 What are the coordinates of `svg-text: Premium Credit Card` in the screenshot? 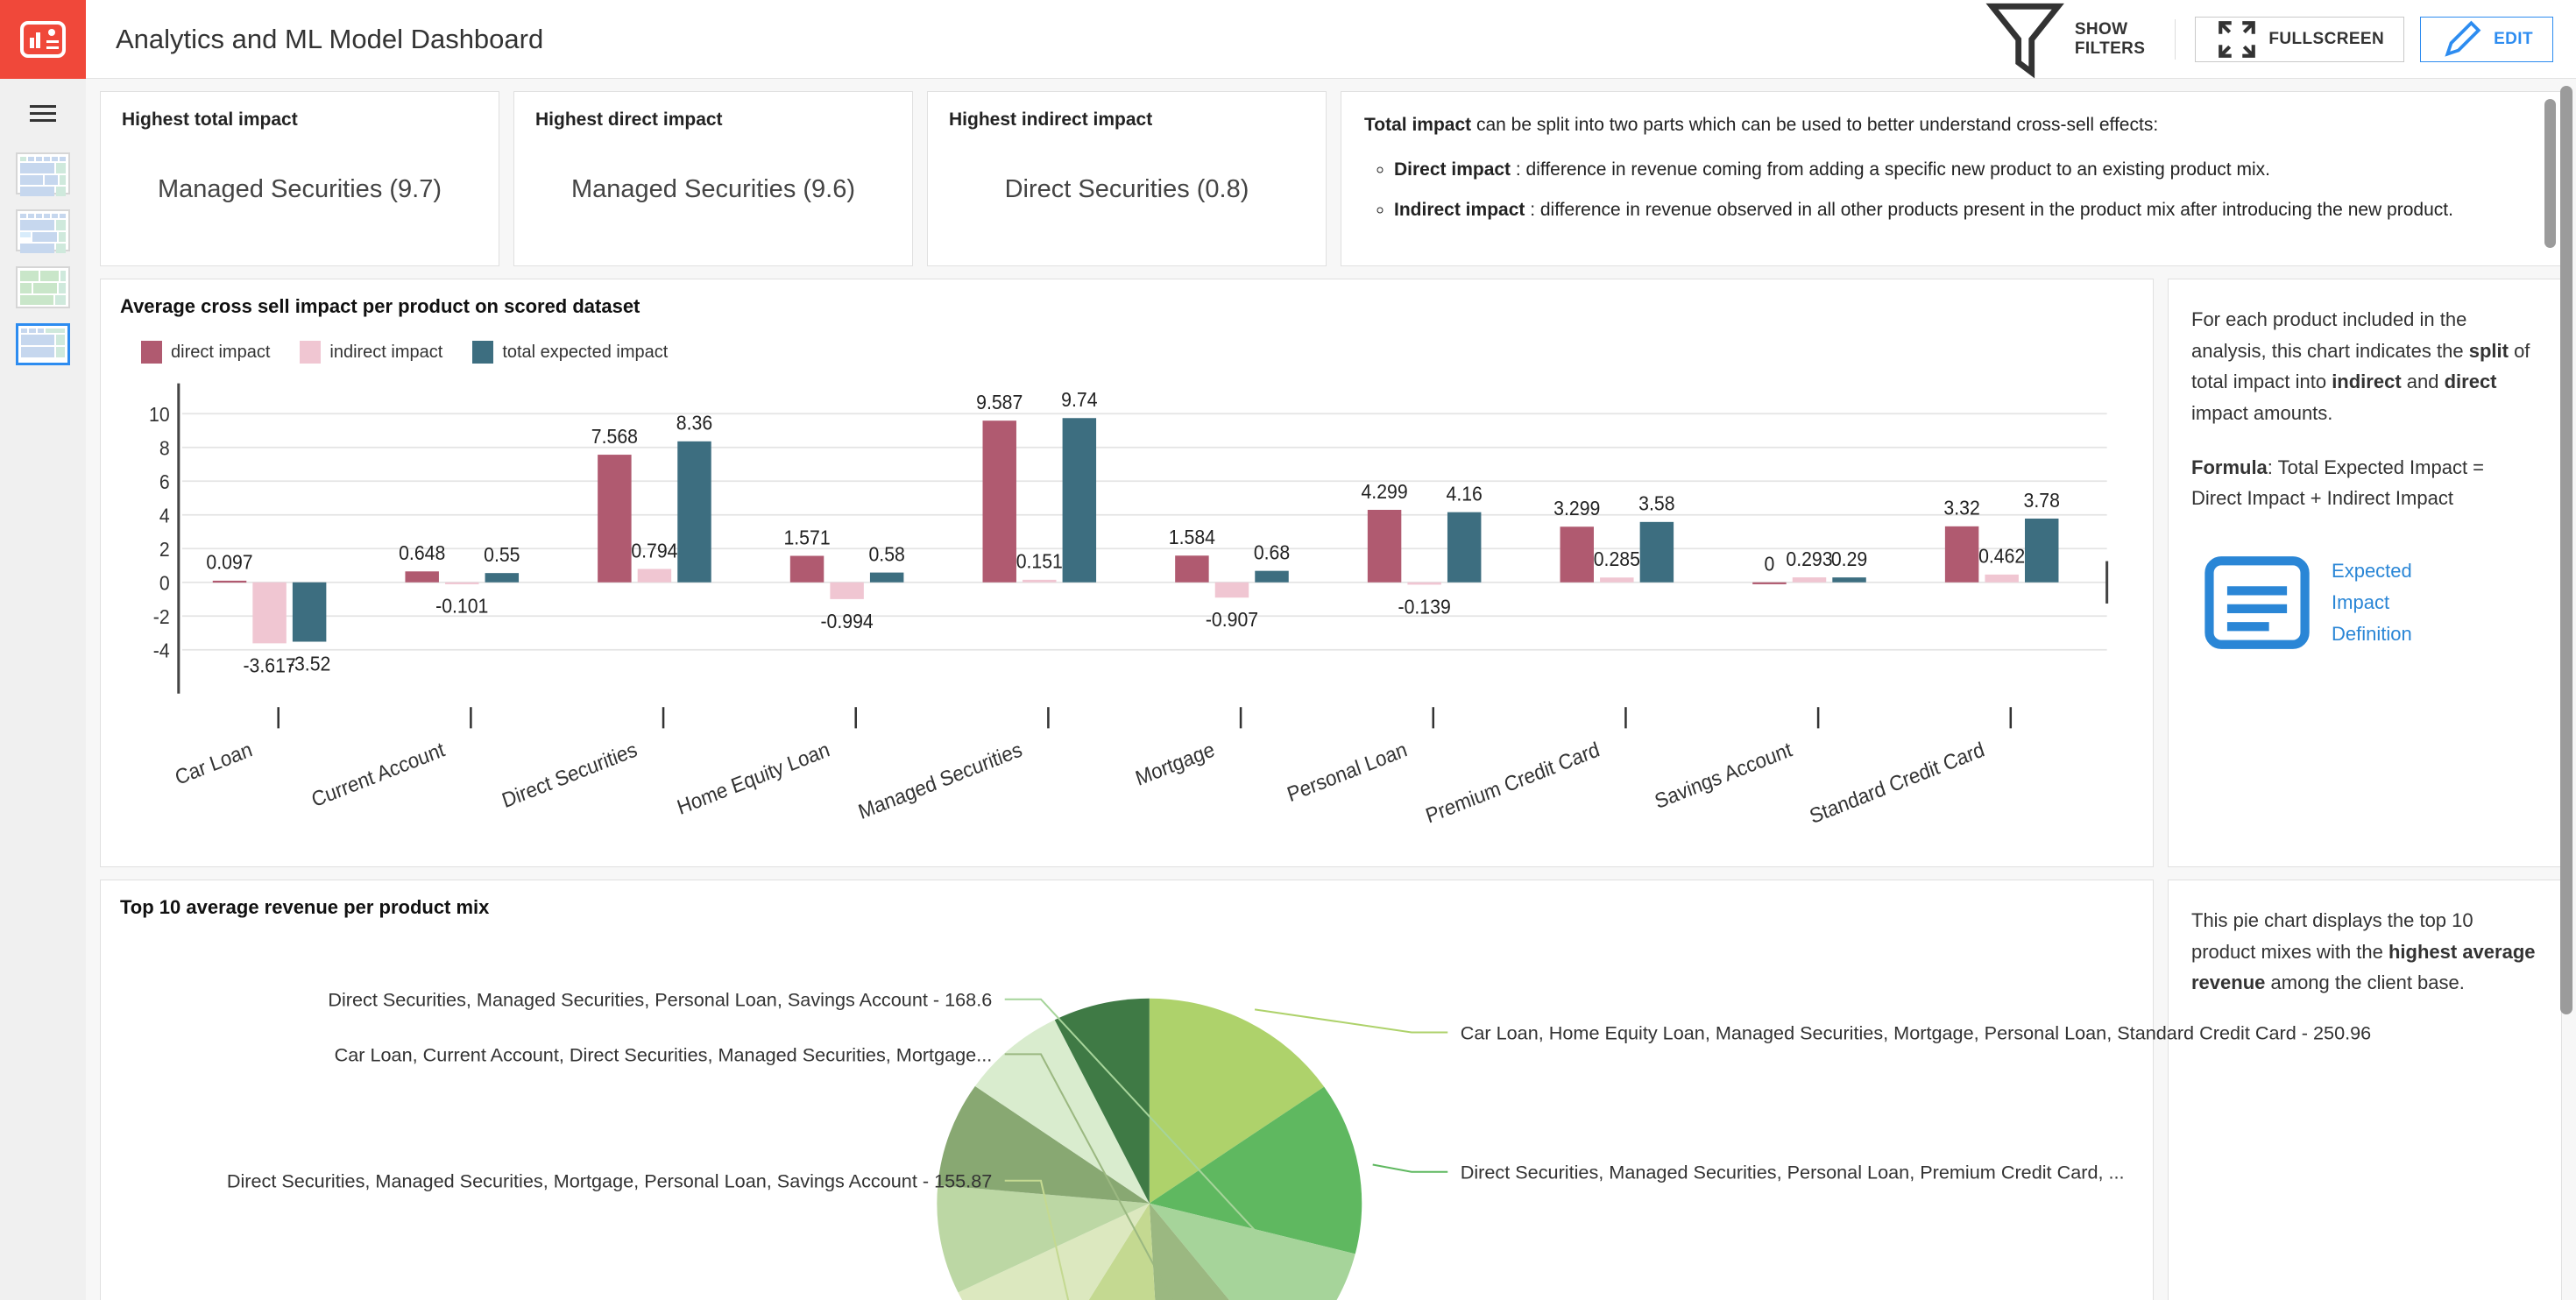 It's located at (1513, 783).